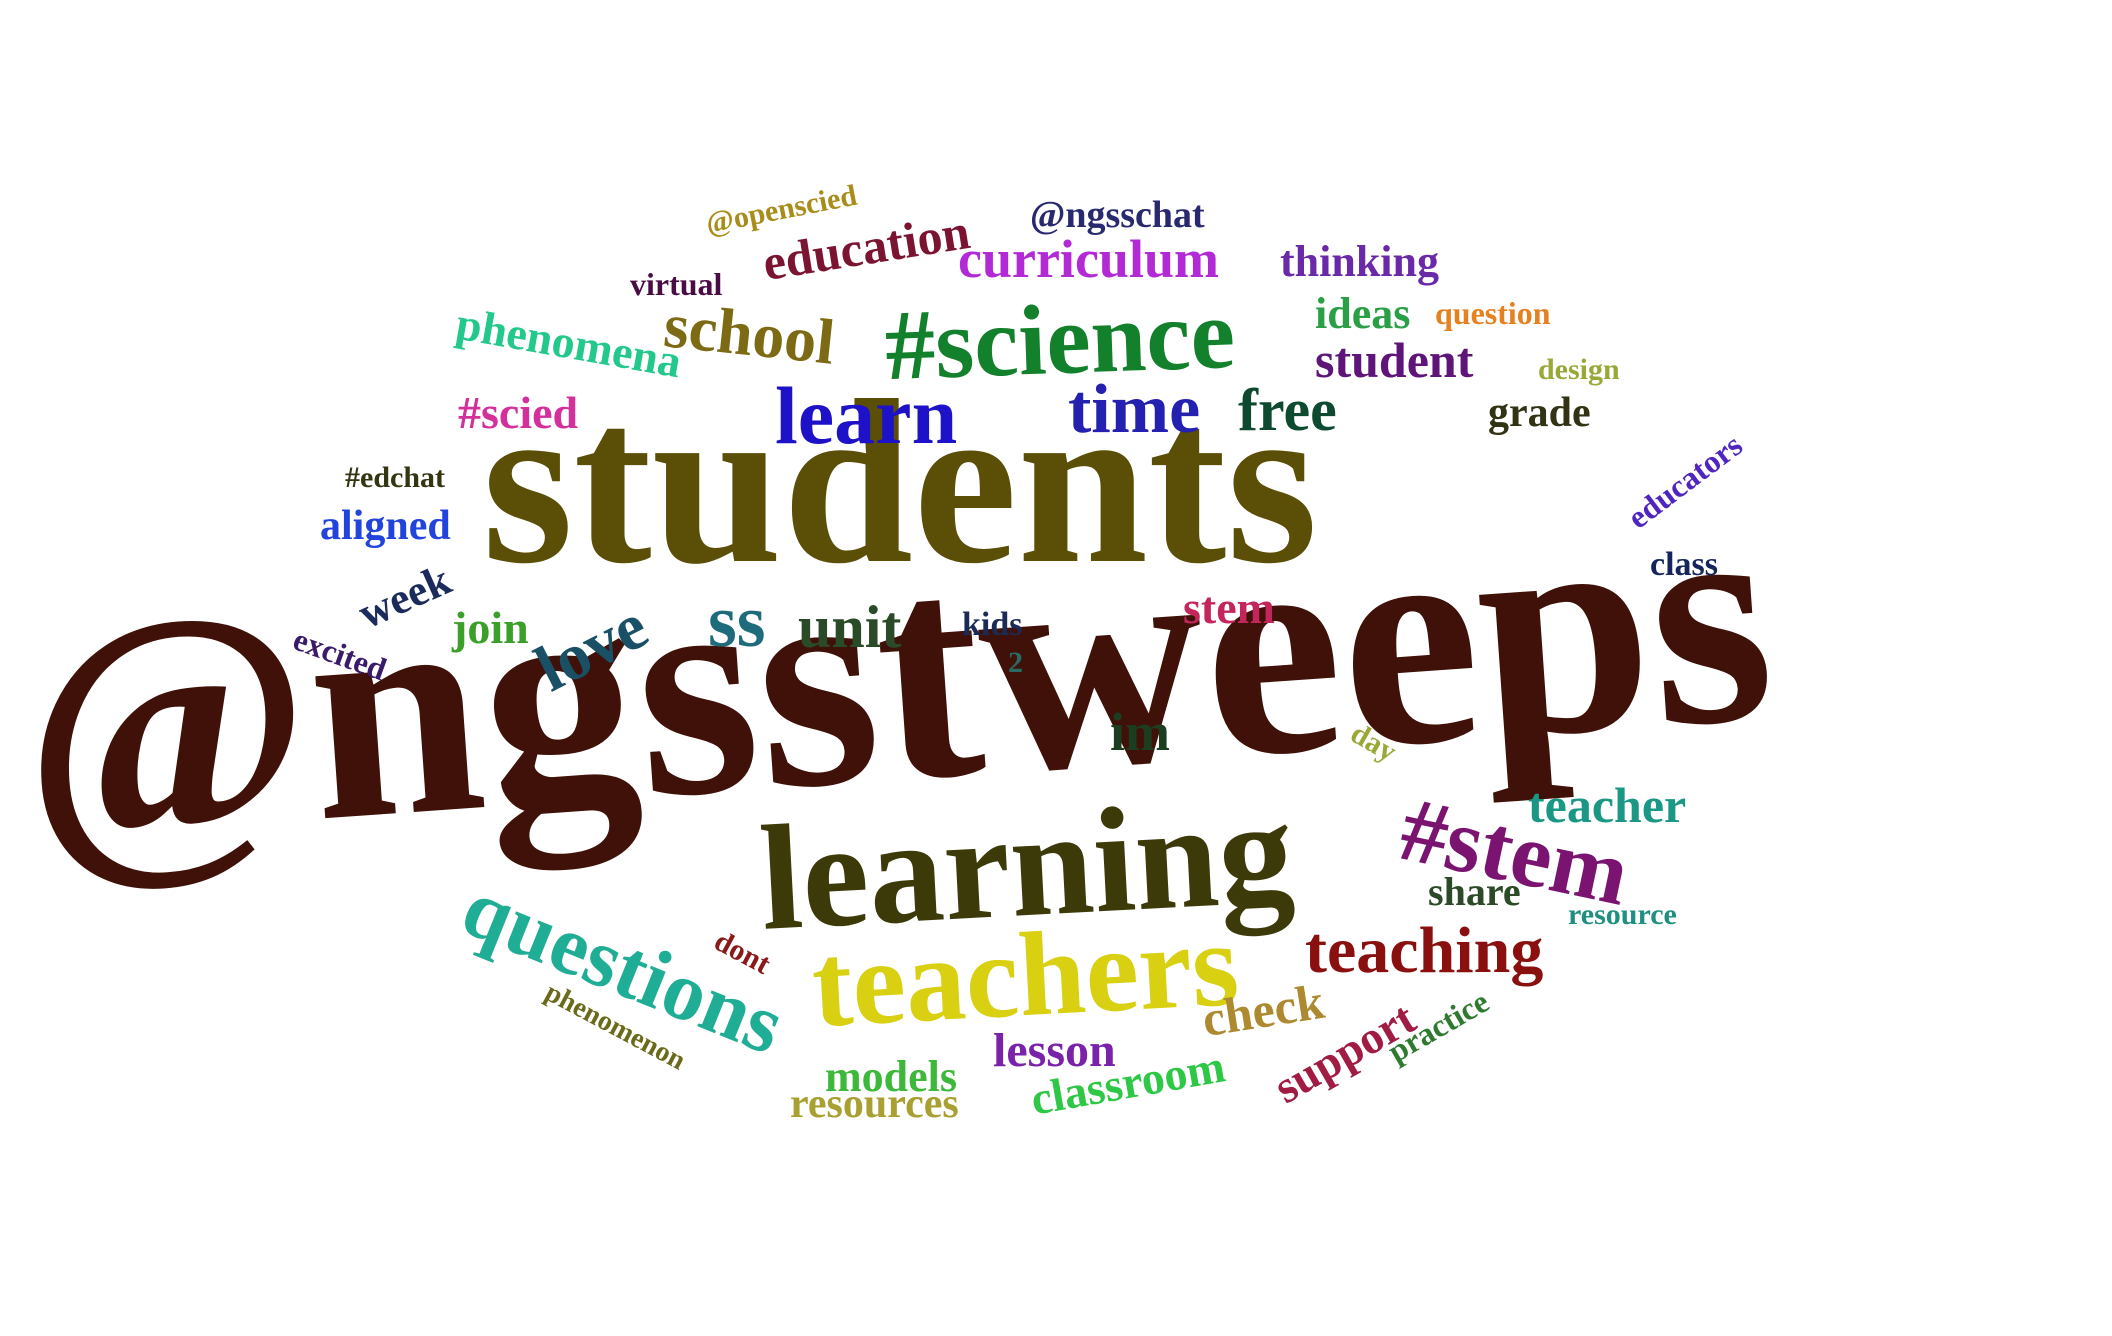 The image size is (2112, 1336). What do you see at coordinates (874, 1104) in the screenshot?
I see `word-resources: resources` at bounding box center [874, 1104].